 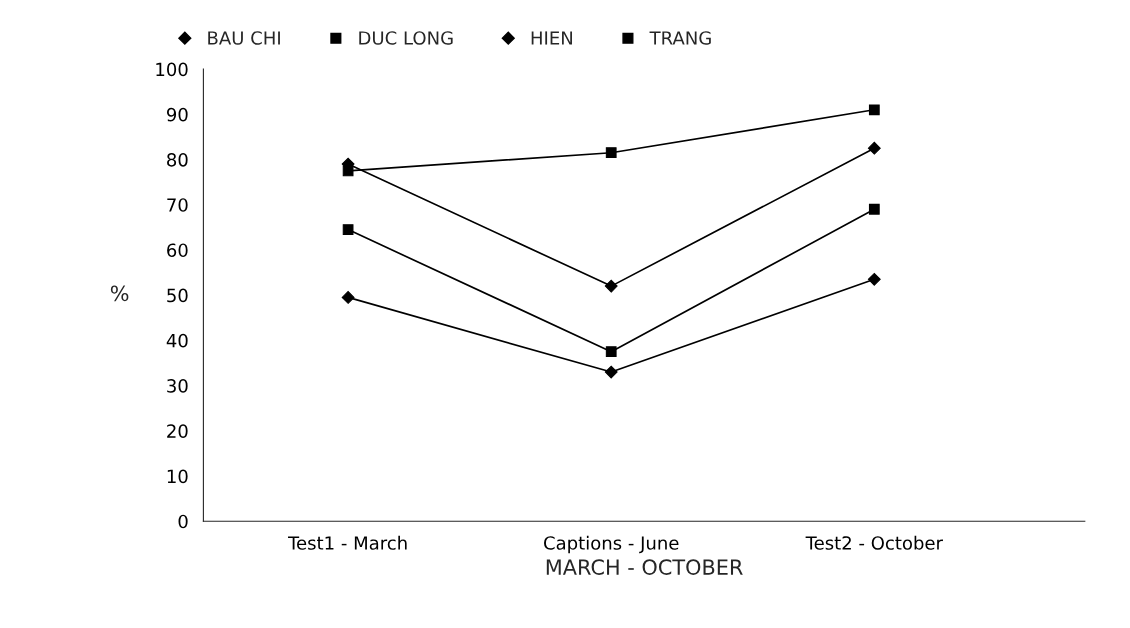 I want to click on legend-label: DUC LONG, so click(x=406, y=38).